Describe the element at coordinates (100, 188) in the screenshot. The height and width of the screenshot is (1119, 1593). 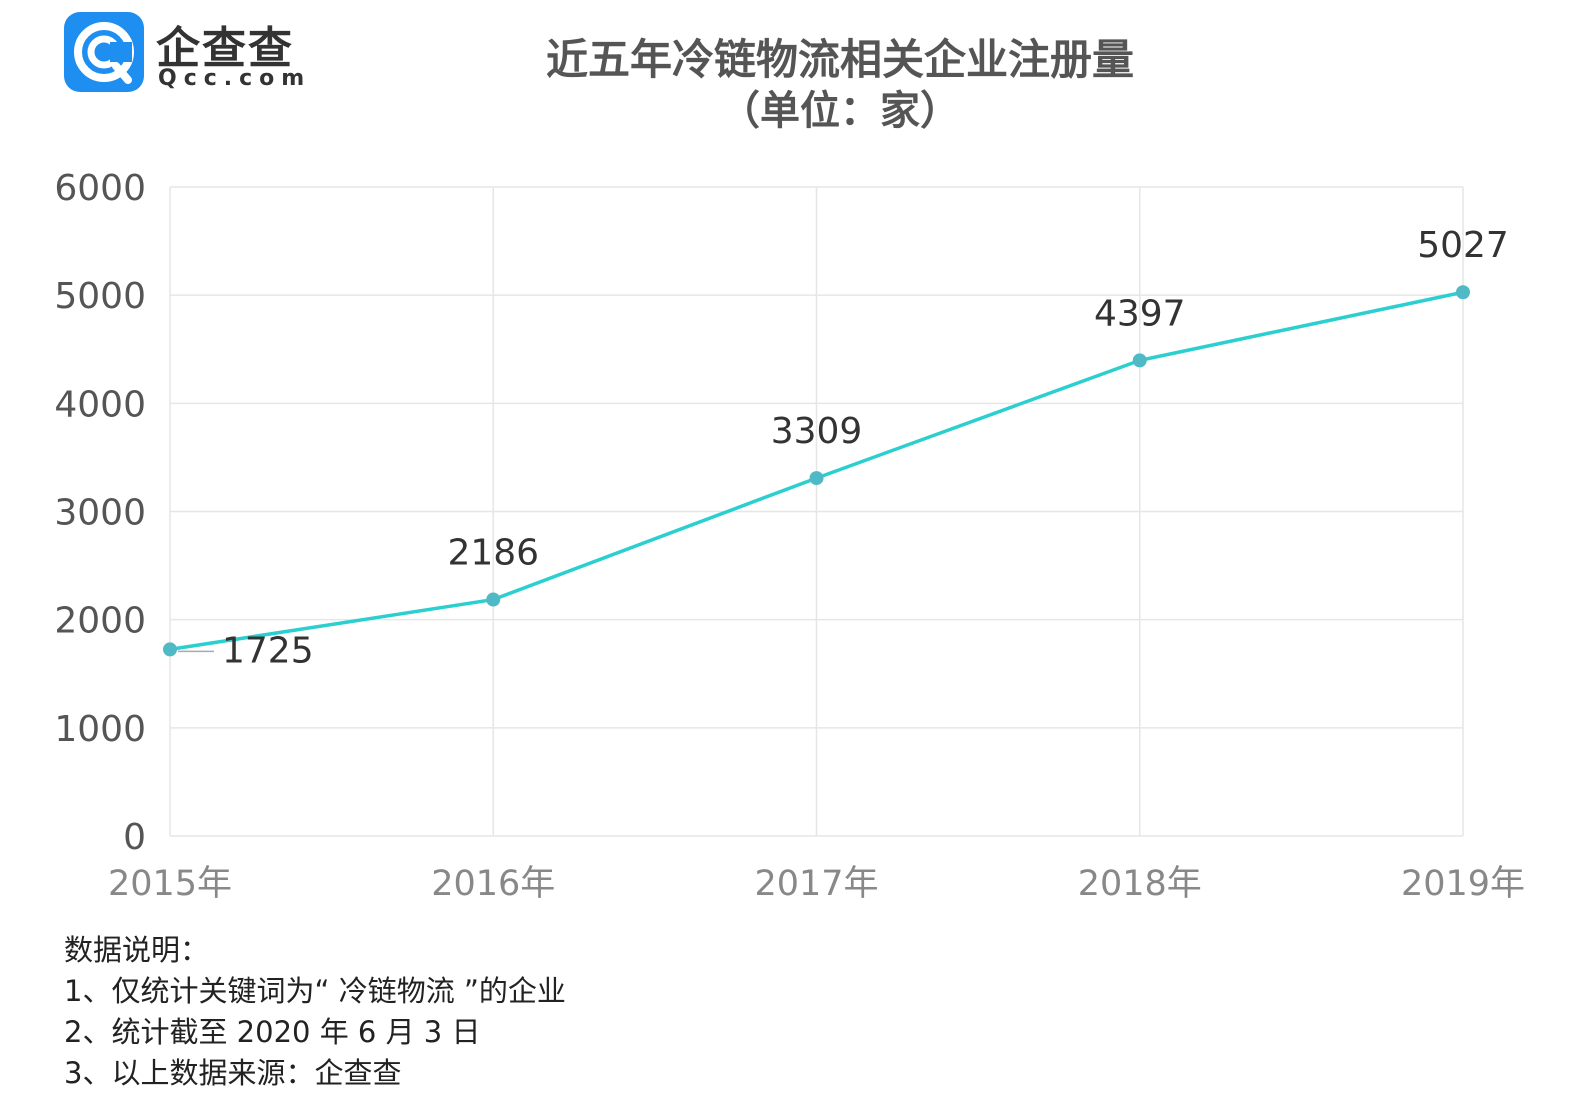
I see `y-tick-label: 6000` at that location.